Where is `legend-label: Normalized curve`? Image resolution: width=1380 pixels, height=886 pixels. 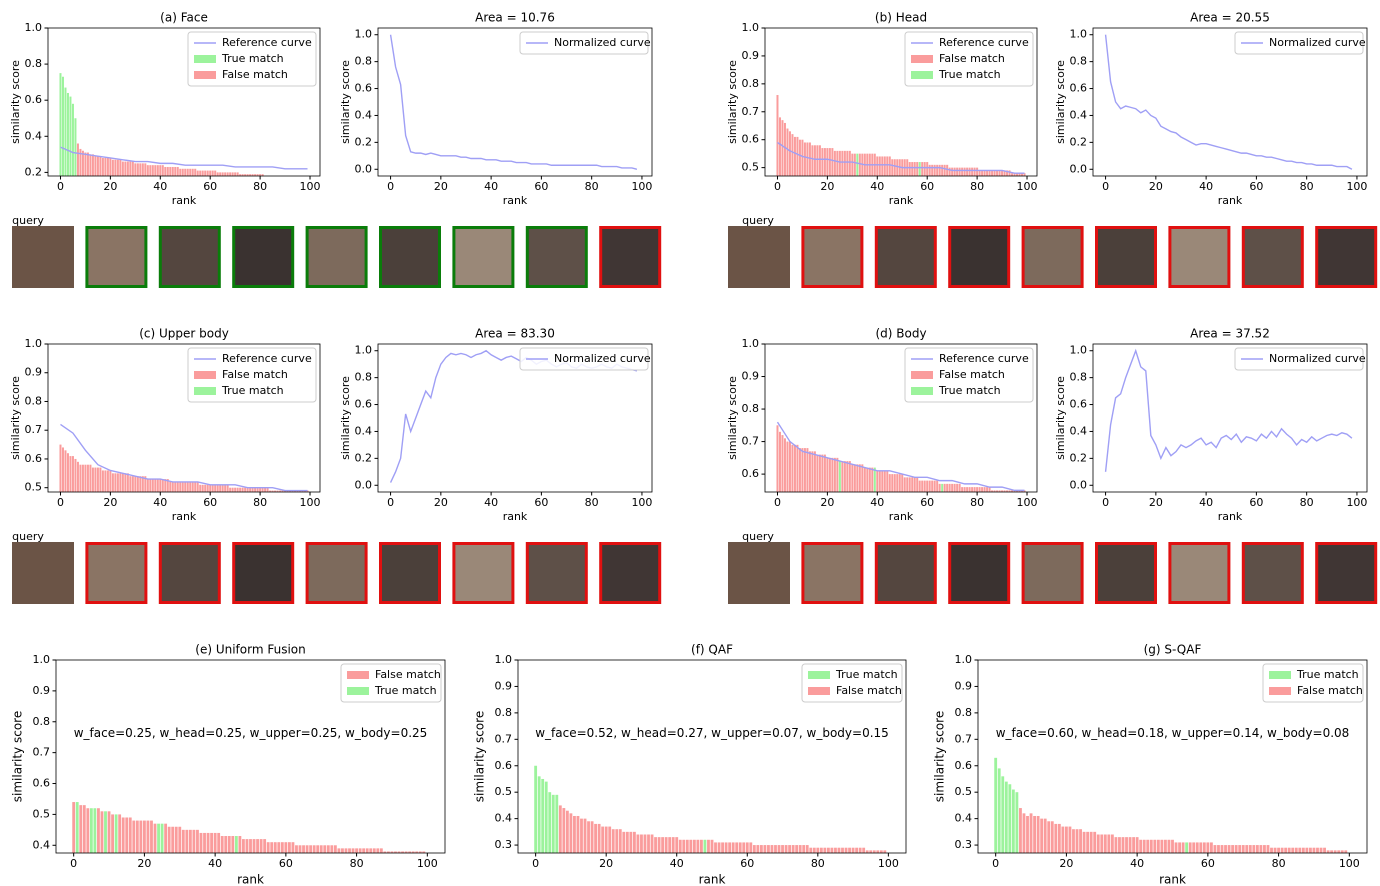 legend-label: Normalized curve is located at coordinates (1317, 42).